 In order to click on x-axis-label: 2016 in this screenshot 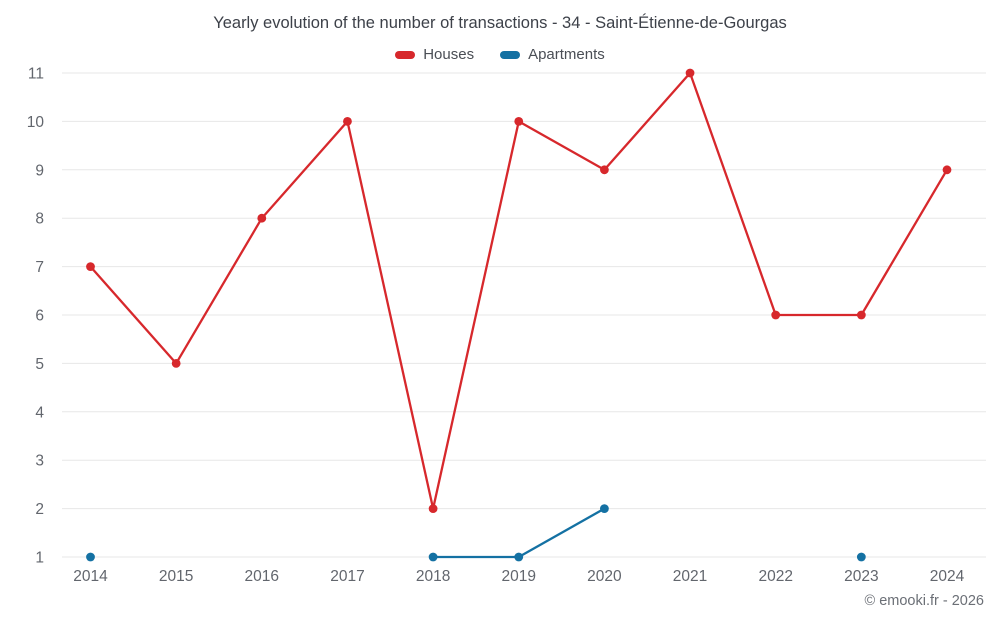, I will do `click(262, 576)`.